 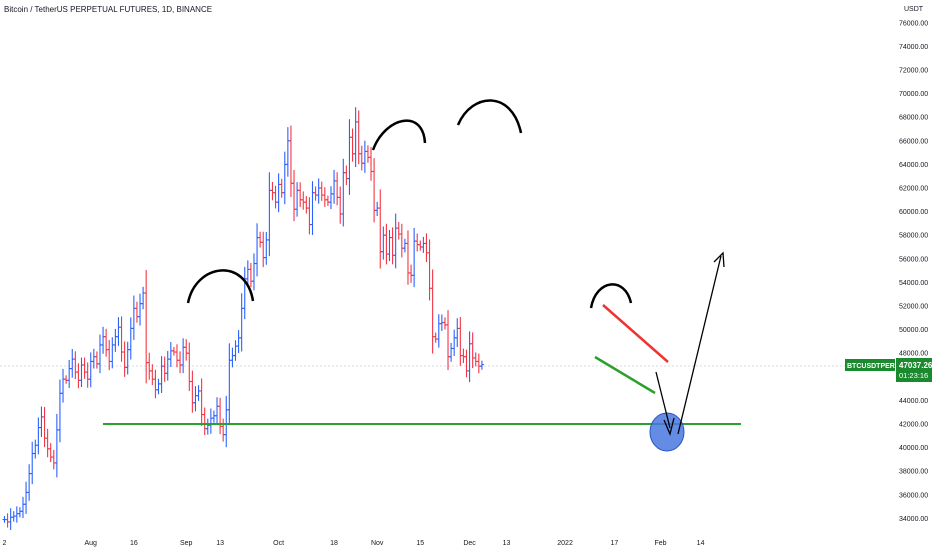 What do you see at coordinates (5, 543) in the screenshot?
I see `x-tick-label: 2` at bounding box center [5, 543].